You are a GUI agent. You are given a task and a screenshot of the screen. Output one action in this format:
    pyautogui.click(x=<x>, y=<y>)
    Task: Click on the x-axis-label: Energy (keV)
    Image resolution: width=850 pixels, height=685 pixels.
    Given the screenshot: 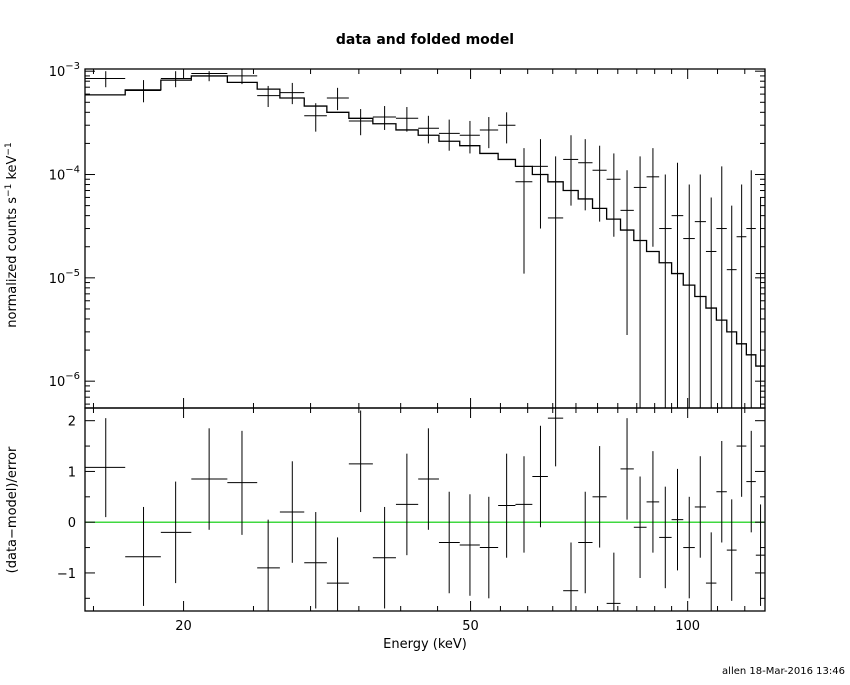 What is the action you would take?
    pyautogui.click(x=425, y=644)
    